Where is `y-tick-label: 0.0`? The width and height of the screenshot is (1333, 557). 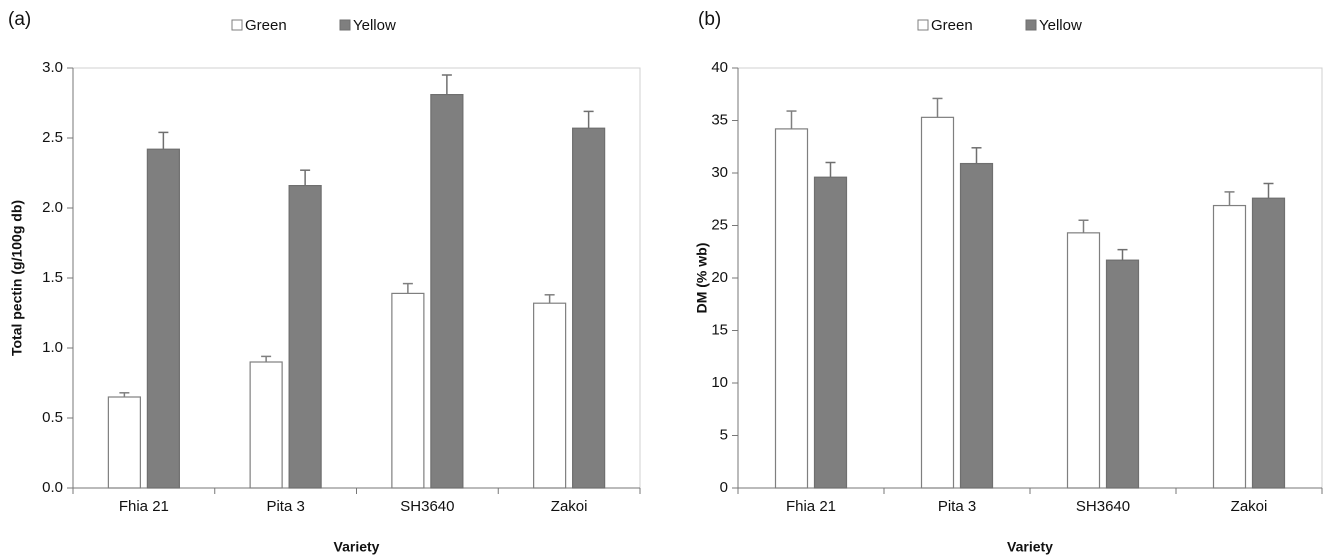
y-tick-label: 0.0 is located at coordinates (52, 487).